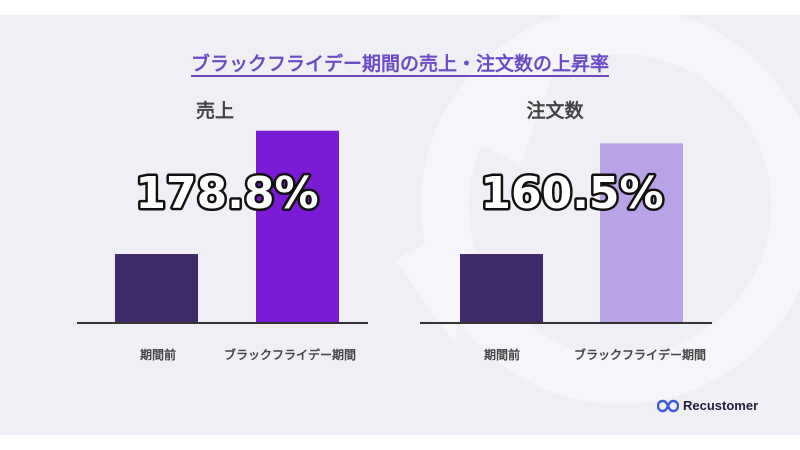  I want to click on infinity-logo-icon, so click(668, 405).